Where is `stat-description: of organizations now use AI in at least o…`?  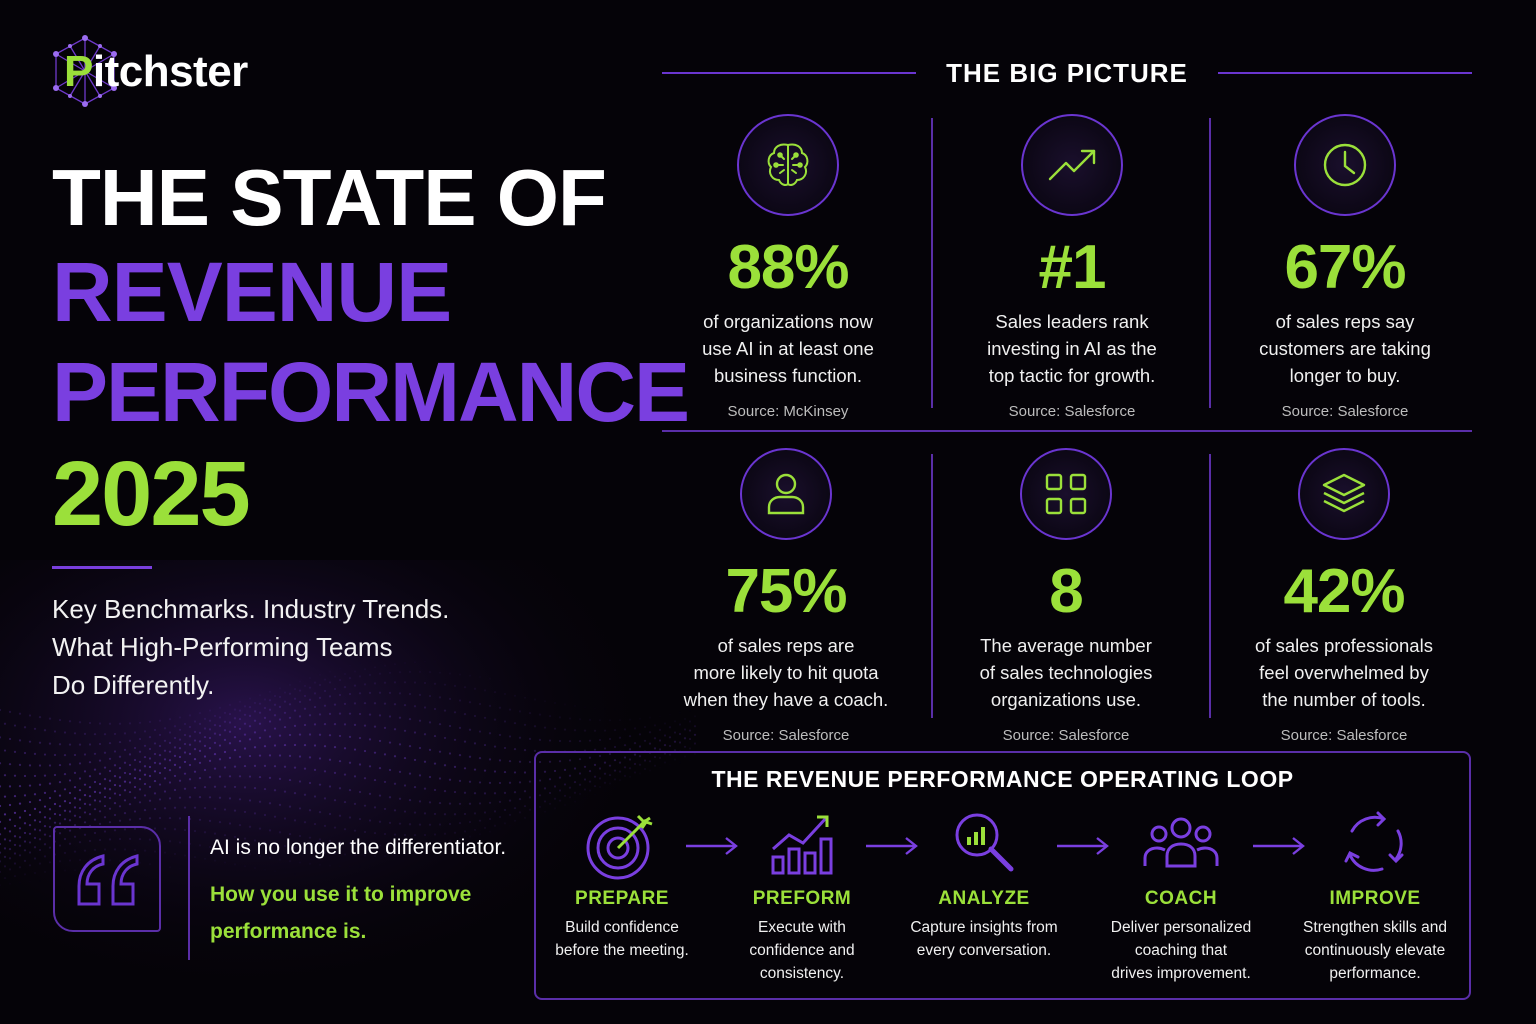
stat-description: of organizations now use AI in at least o… is located at coordinates (788, 348).